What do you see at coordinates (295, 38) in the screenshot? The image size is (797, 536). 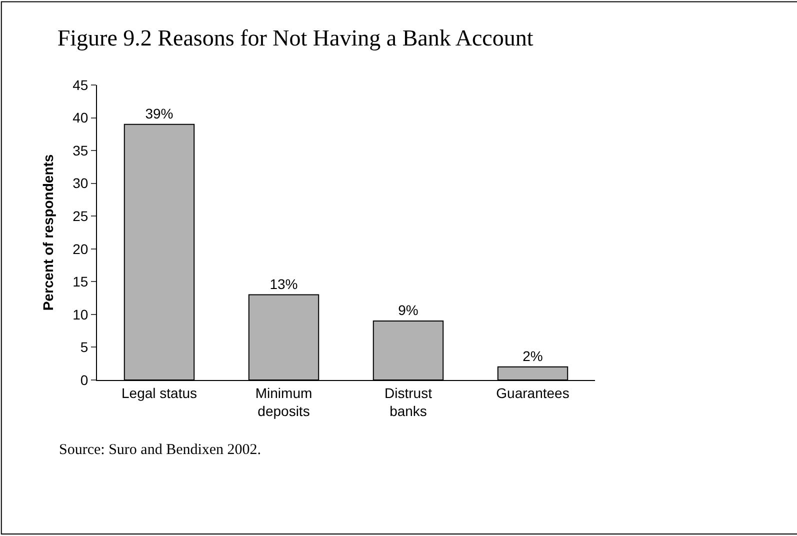 I see `chart-title: Figure 9.2 Reasons for Not Having a Bank Account` at bounding box center [295, 38].